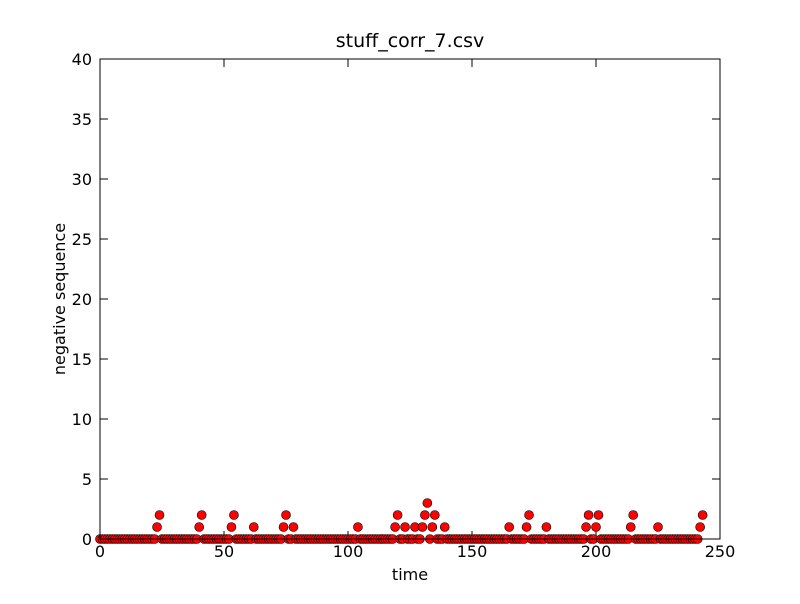  What do you see at coordinates (82, 179) in the screenshot?
I see `y-tick-label: 30` at bounding box center [82, 179].